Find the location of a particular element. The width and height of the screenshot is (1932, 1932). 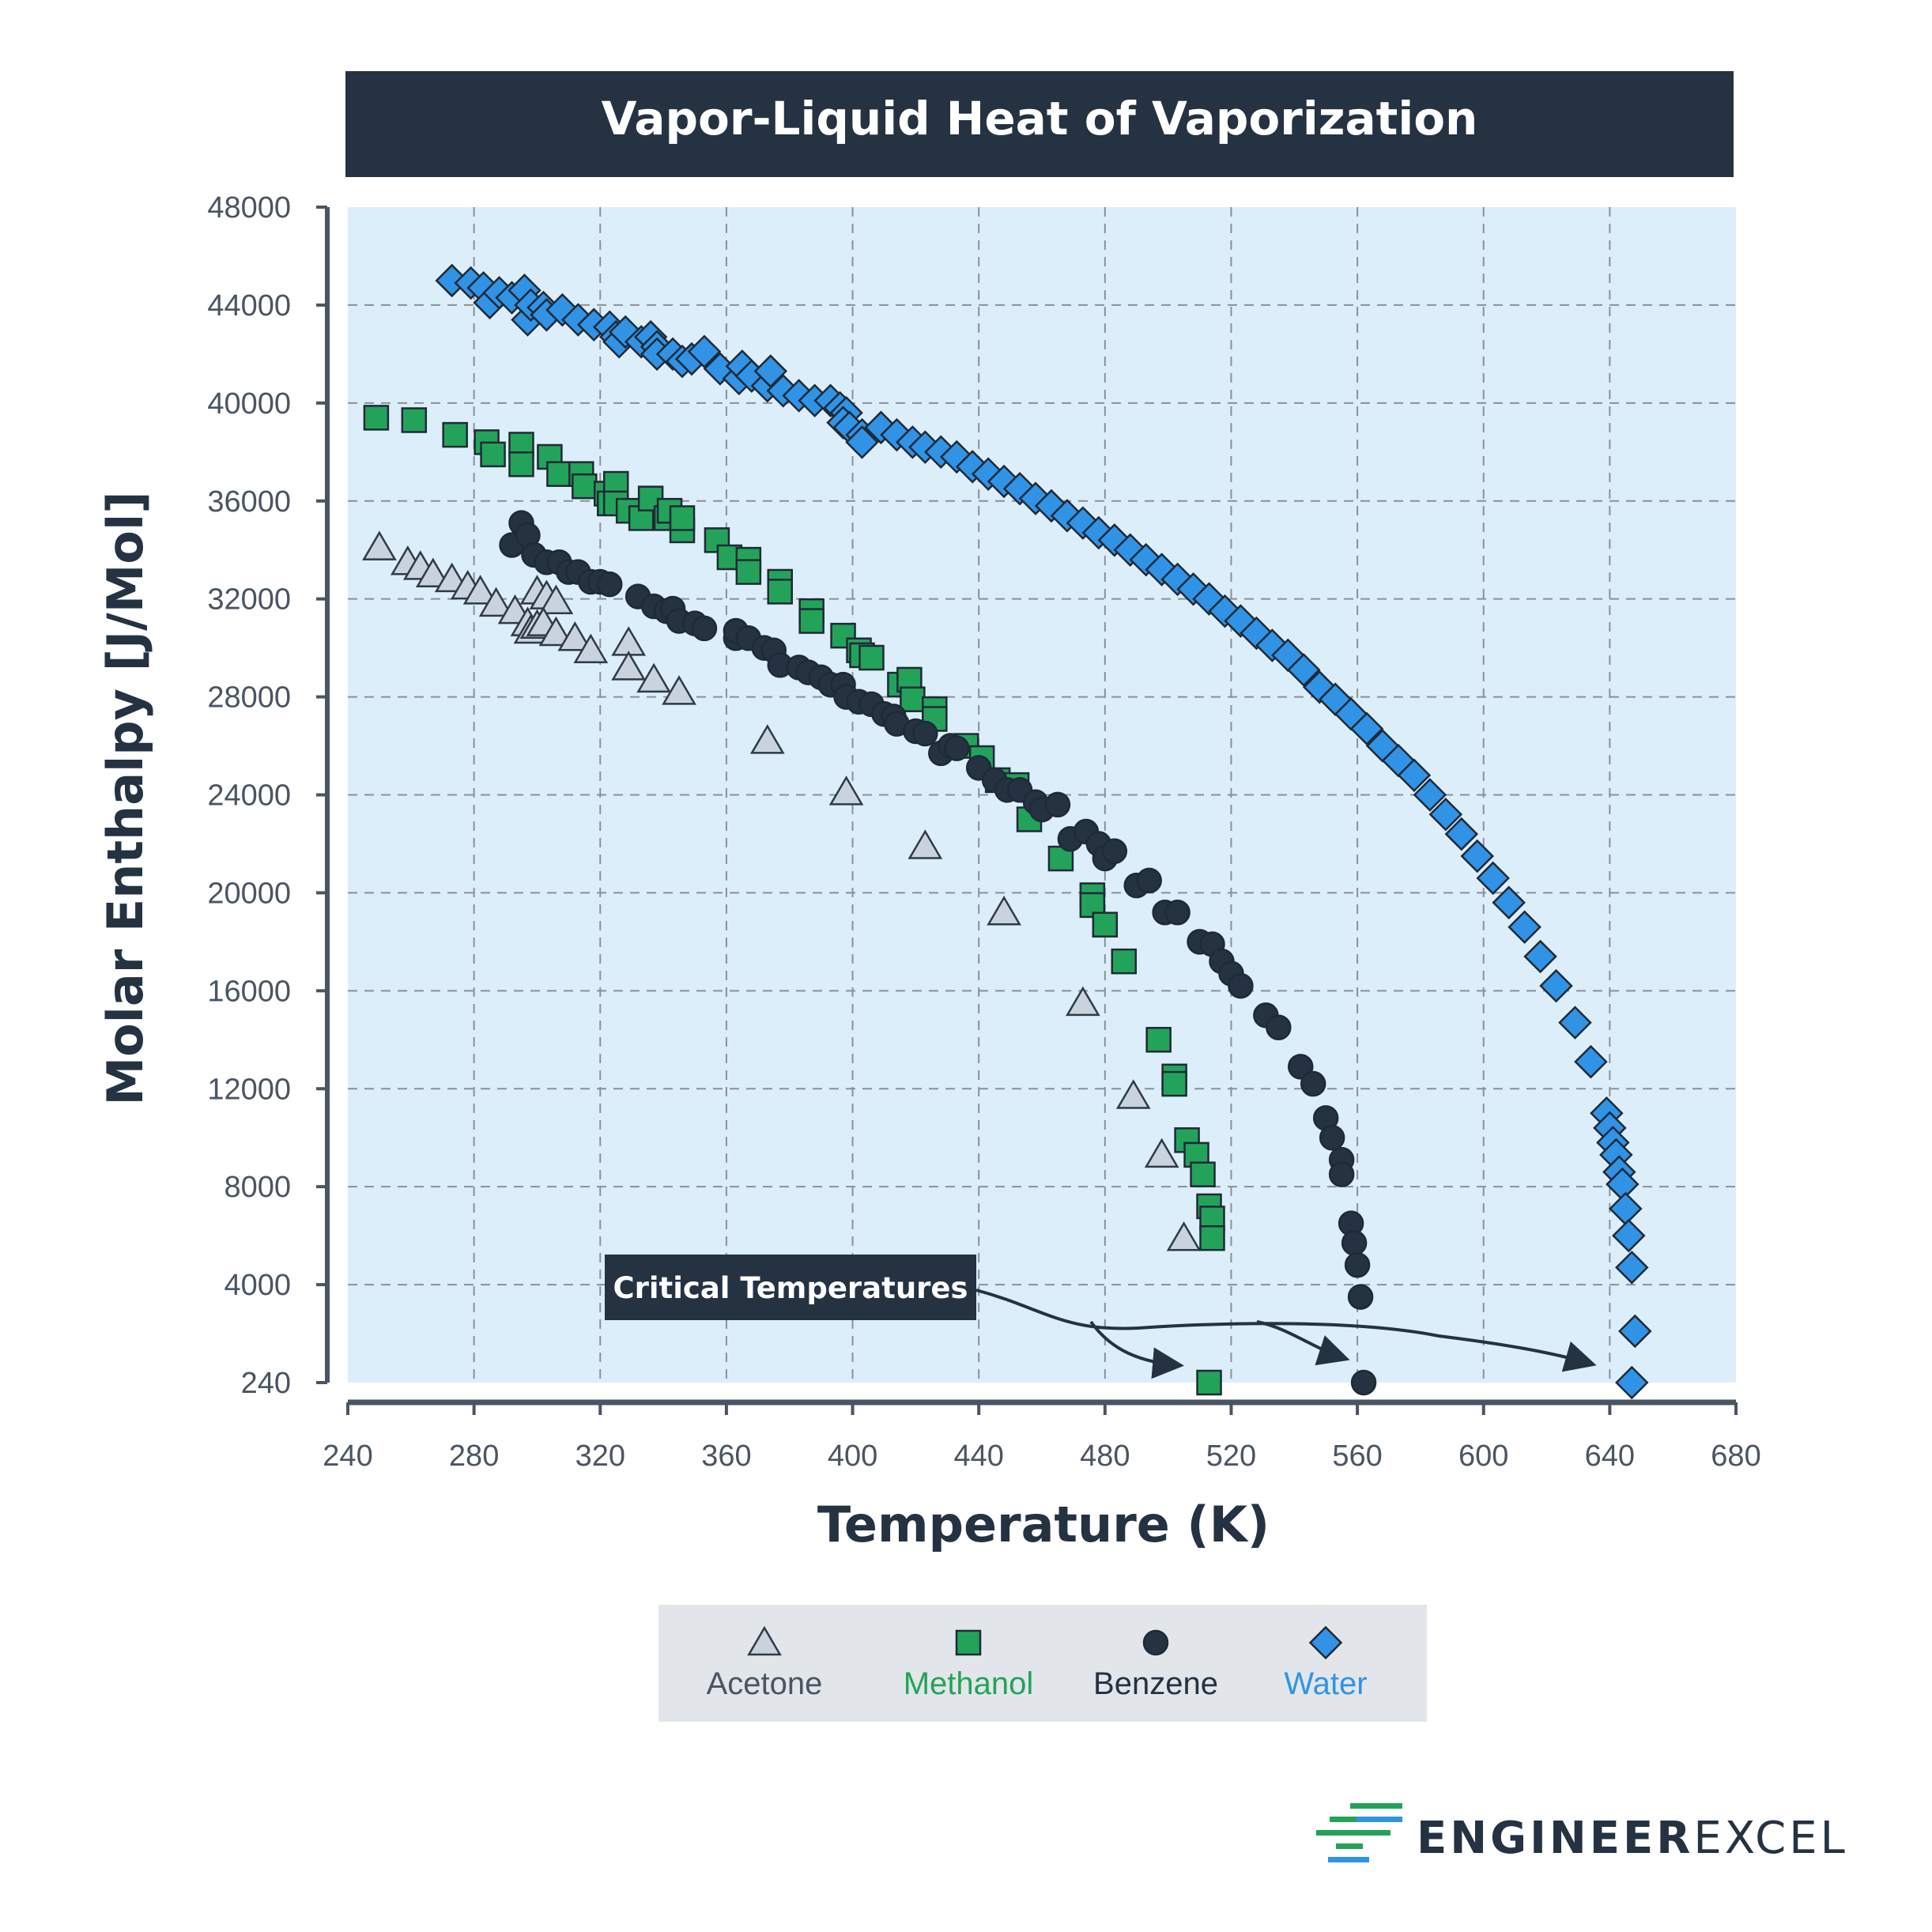

legend-label: Acetone is located at coordinates (765, 1683).